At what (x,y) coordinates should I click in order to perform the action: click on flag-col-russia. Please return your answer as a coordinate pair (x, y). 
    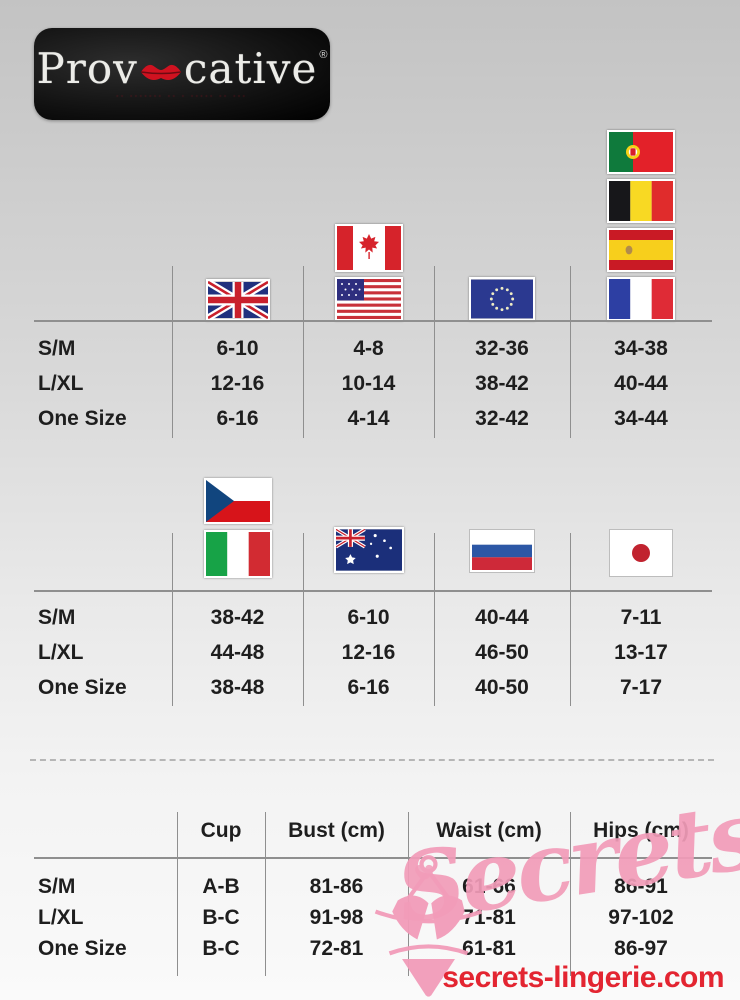
    Looking at the image, I should click on (502, 560).